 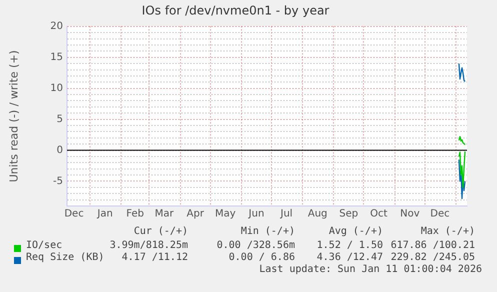 What do you see at coordinates (56, 57) in the screenshot?
I see `y-tick-label: 15` at bounding box center [56, 57].